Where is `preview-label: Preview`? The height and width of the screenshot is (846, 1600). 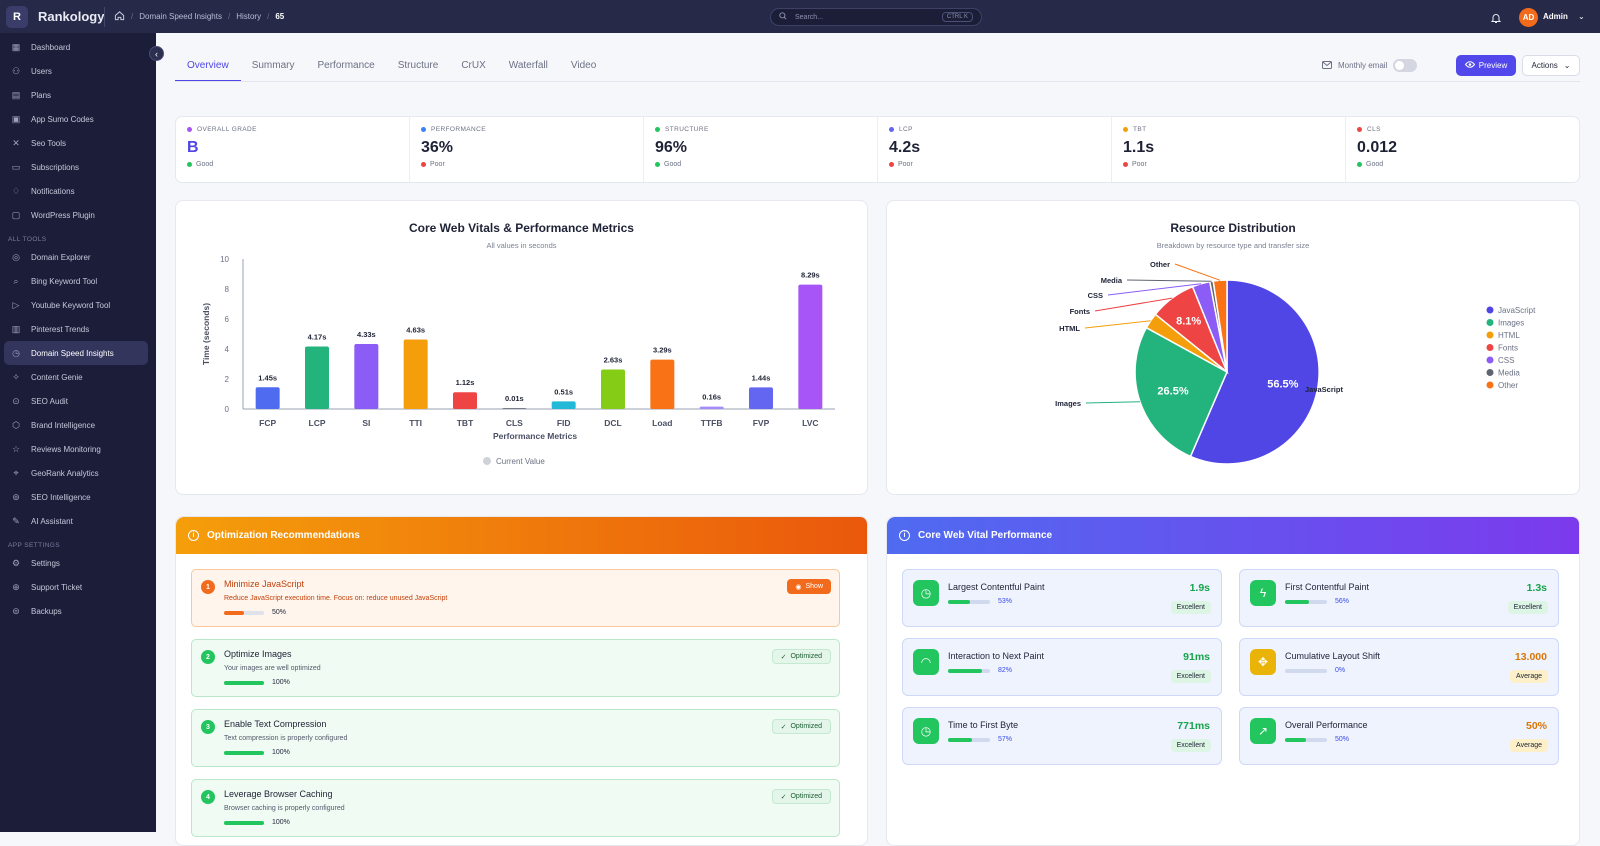 preview-label: Preview is located at coordinates (1493, 65).